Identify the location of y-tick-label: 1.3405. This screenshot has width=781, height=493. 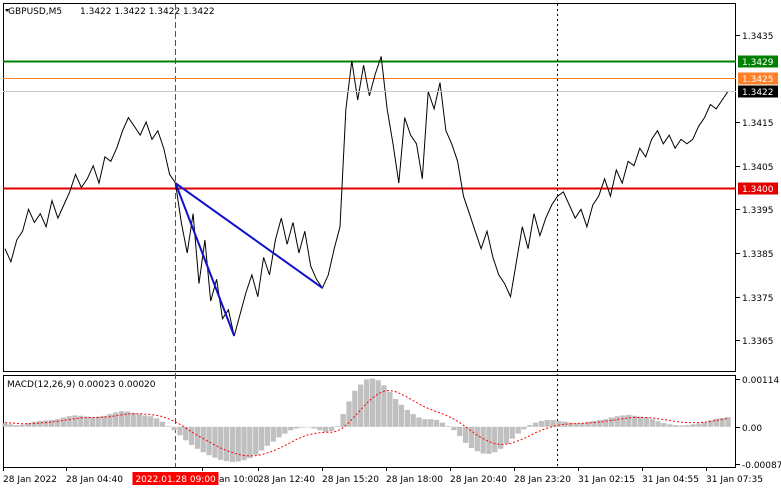
(758, 168).